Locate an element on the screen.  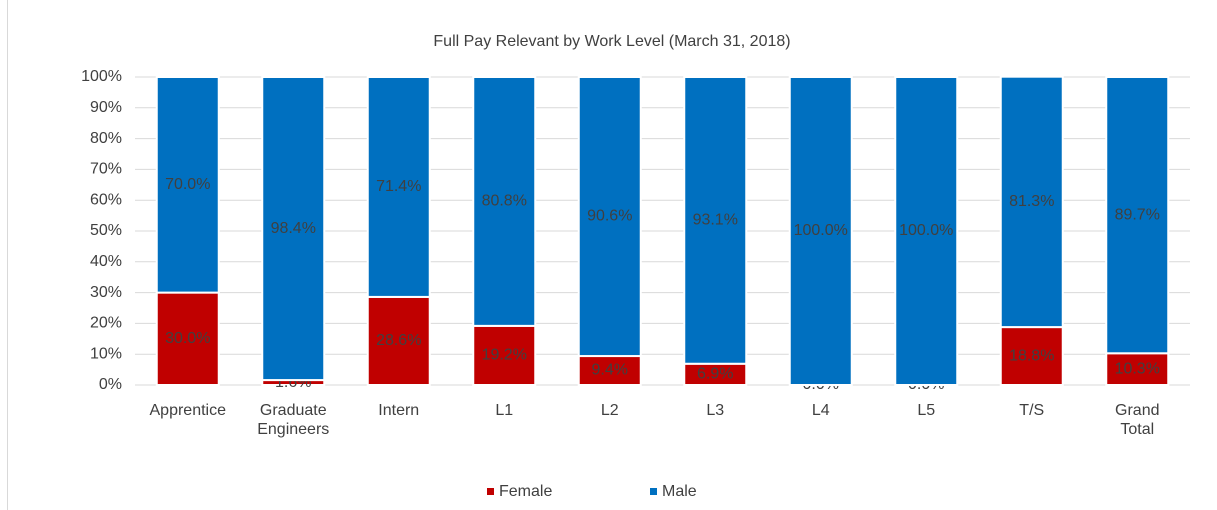
y-tick-label: 40% is located at coordinates (106, 261).